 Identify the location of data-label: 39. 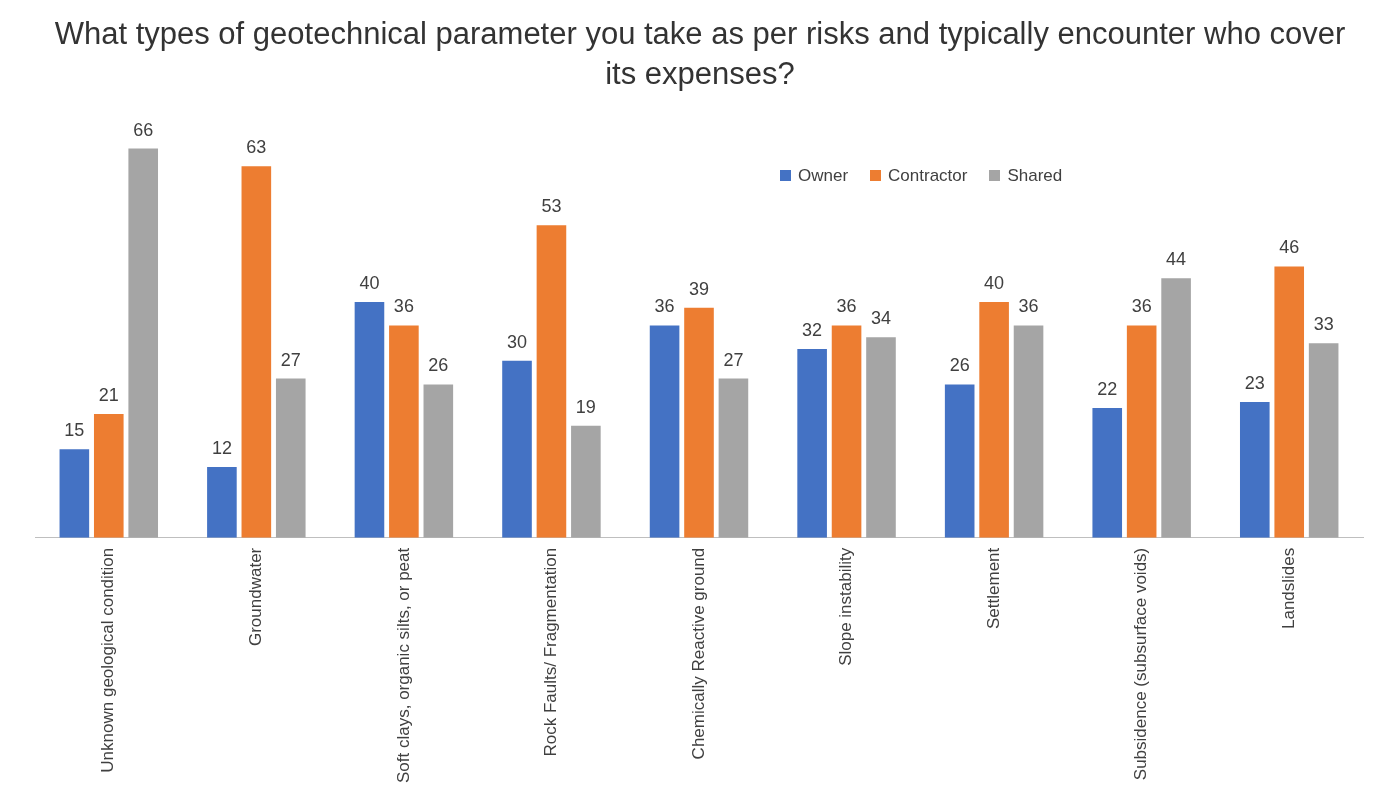
(699, 288).